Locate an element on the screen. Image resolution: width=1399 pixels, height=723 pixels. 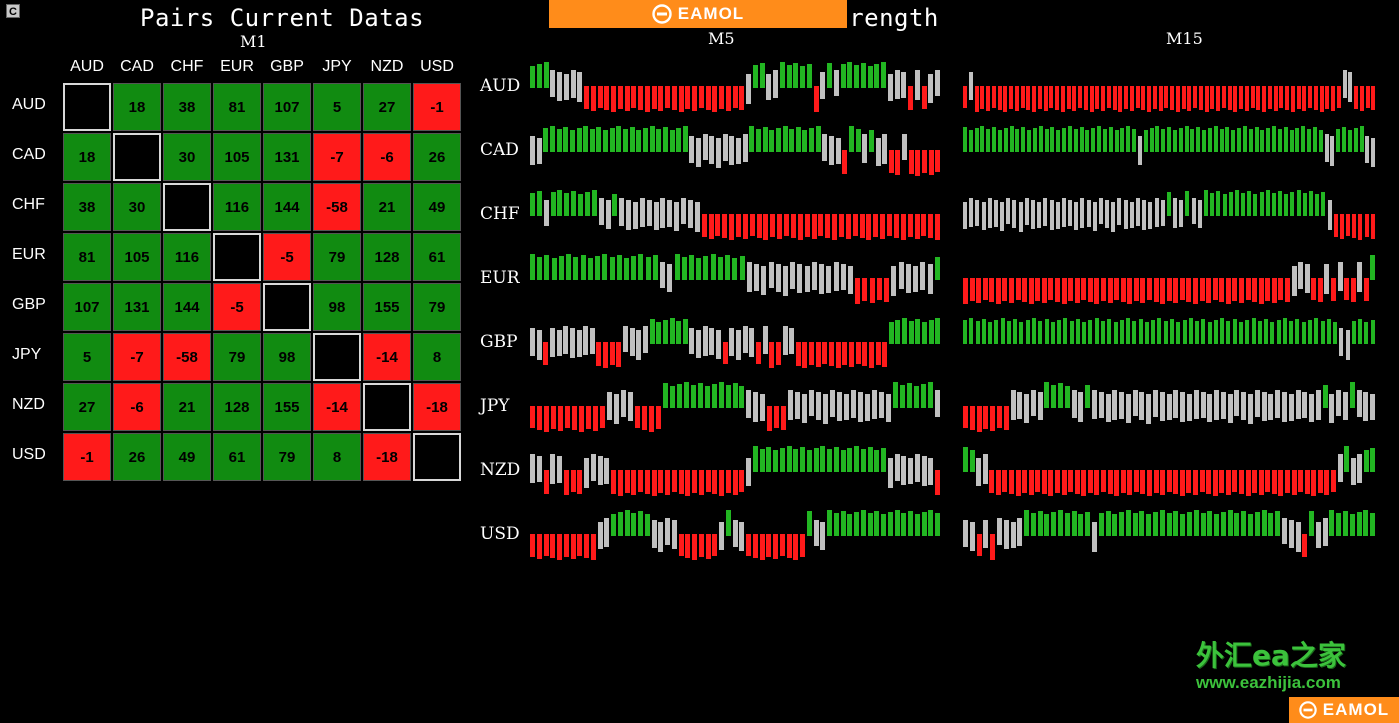
strength-row-label: CAD is located at coordinates (499, 150).